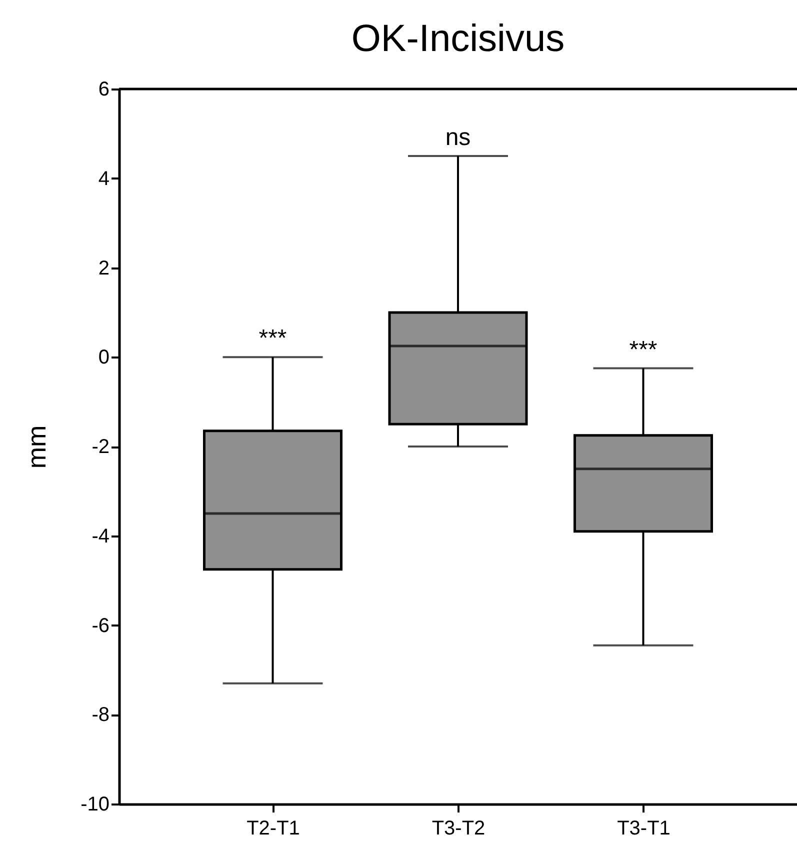 The height and width of the screenshot is (849, 797). Describe the element at coordinates (101, 447) in the screenshot. I see `y-tick-label: -2` at that location.